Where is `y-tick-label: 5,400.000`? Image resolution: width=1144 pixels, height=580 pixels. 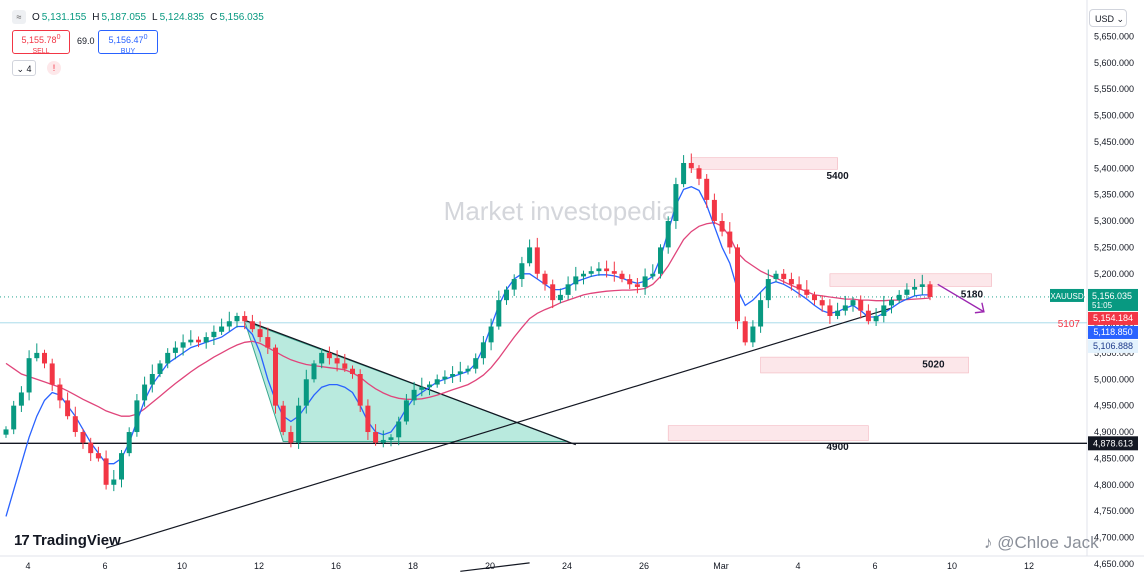
y-tick-label: 5,400.000 is located at coordinates (1114, 168).